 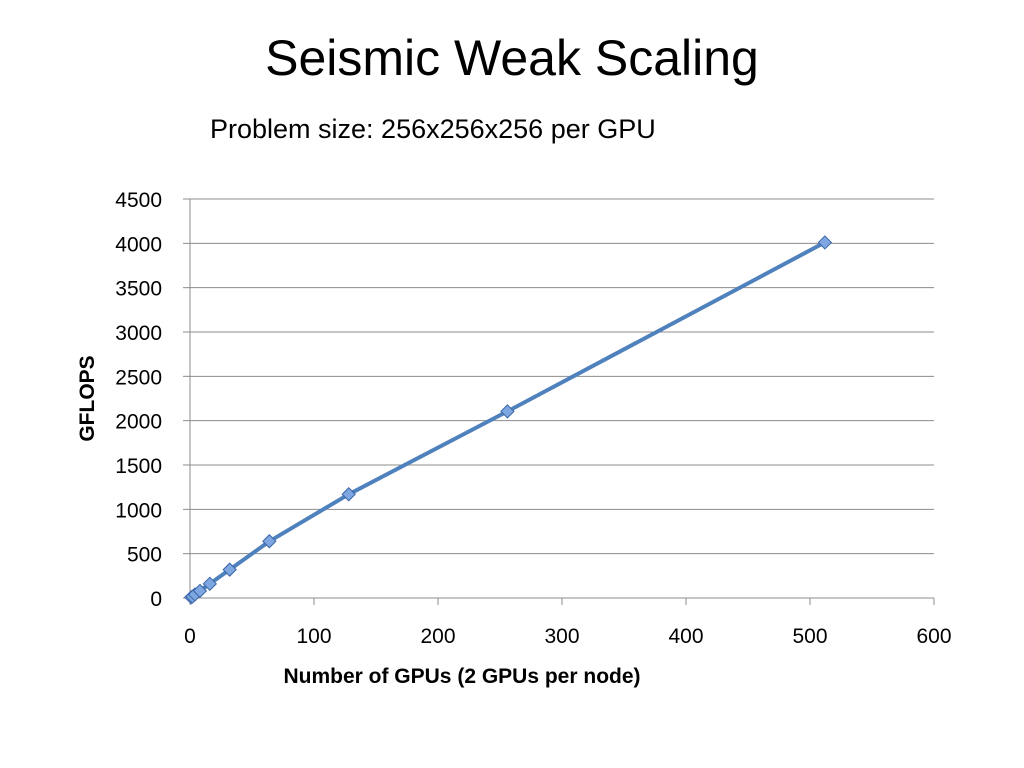 What do you see at coordinates (87, 398) in the screenshot?
I see `y-axis-title: GFLOPS` at bounding box center [87, 398].